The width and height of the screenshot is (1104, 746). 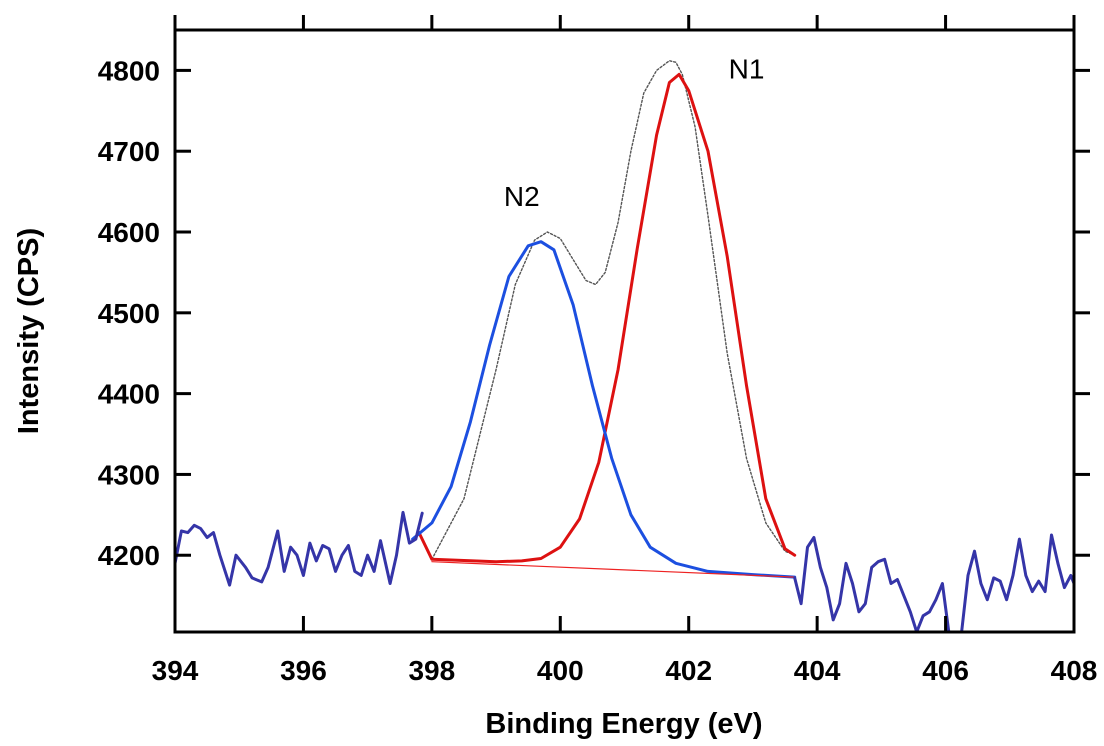 What do you see at coordinates (129, 232) in the screenshot?
I see `y-tick-label: 4600` at bounding box center [129, 232].